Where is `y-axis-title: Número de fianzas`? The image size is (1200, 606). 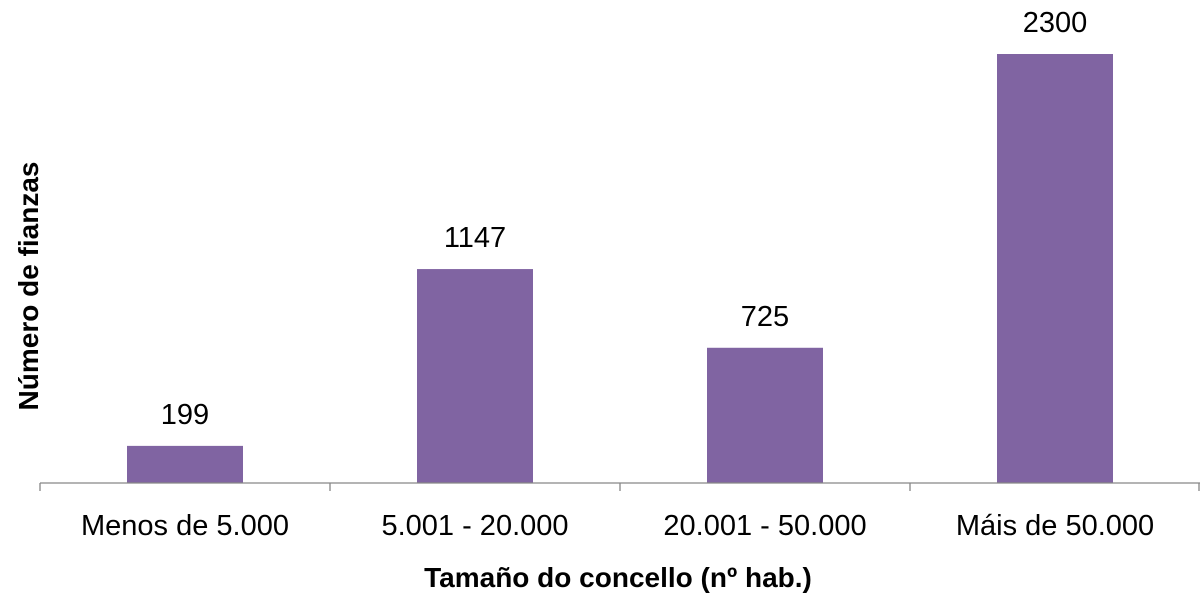 y-axis-title: Número de fianzas is located at coordinates (28, 286).